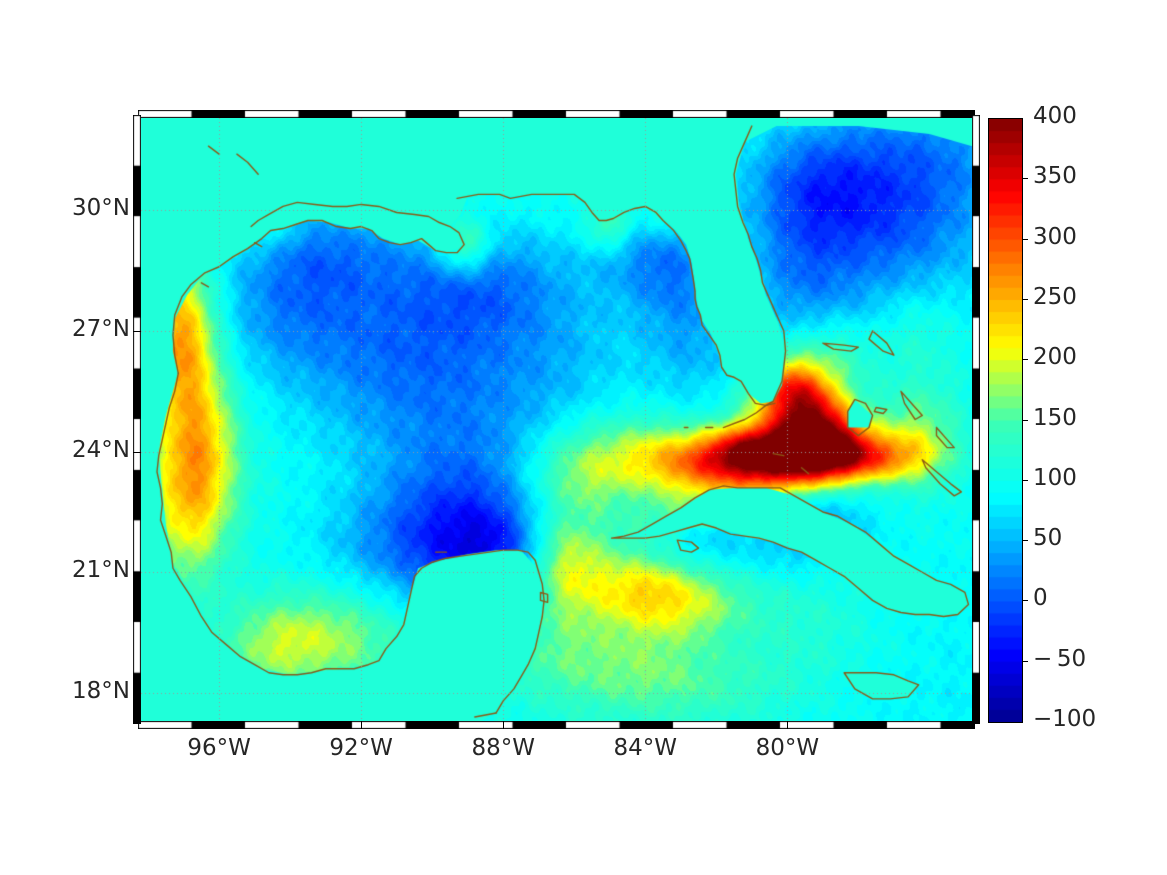  What do you see at coordinates (1048, 538) in the screenshot?
I see `colorbar-tick-label: 50` at bounding box center [1048, 538].